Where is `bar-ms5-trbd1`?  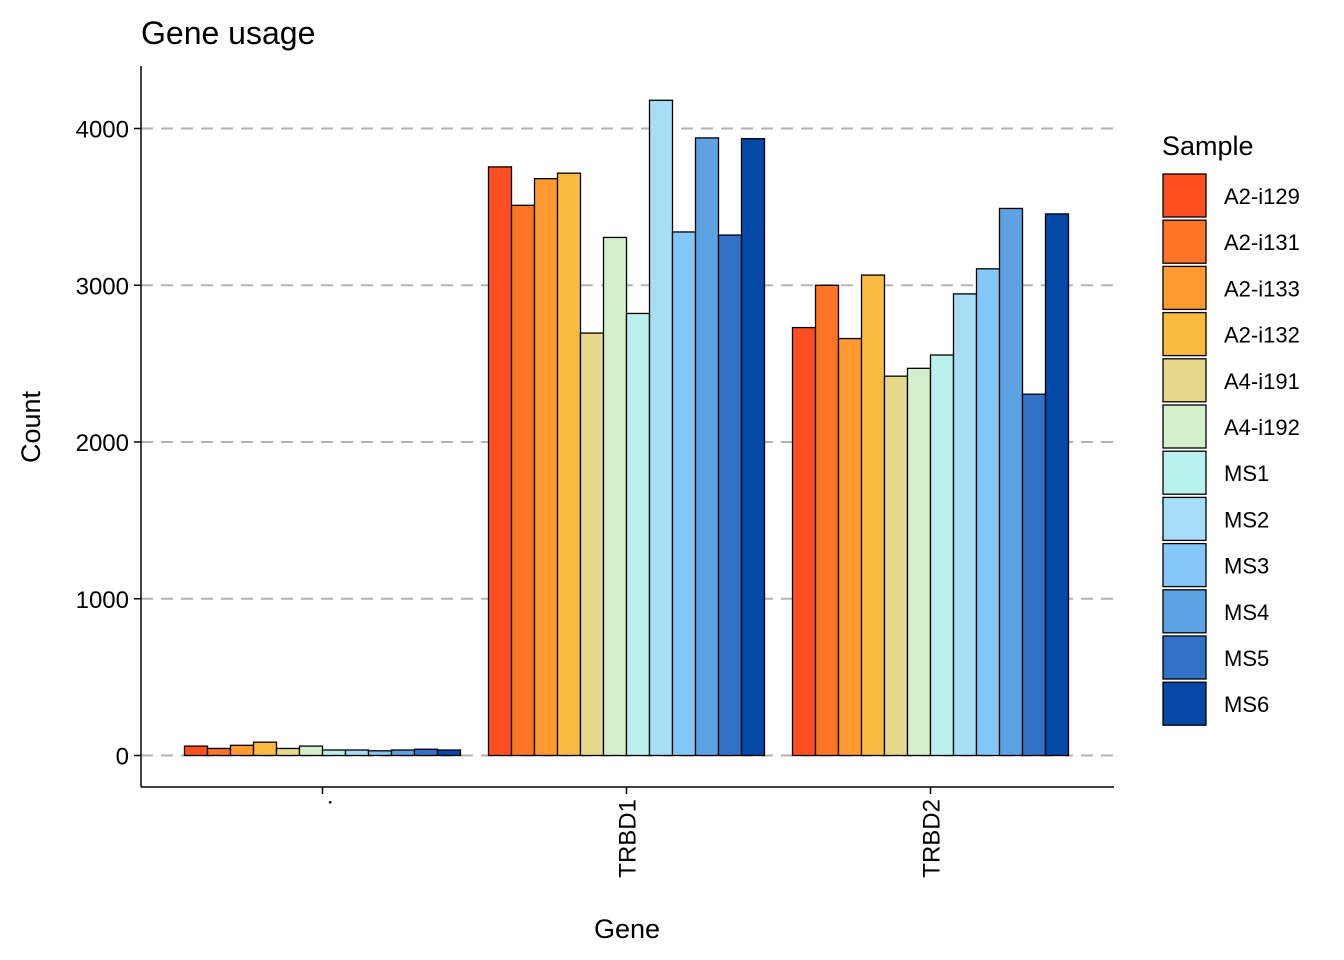 bar-ms5-trbd1 is located at coordinates (730, 495).